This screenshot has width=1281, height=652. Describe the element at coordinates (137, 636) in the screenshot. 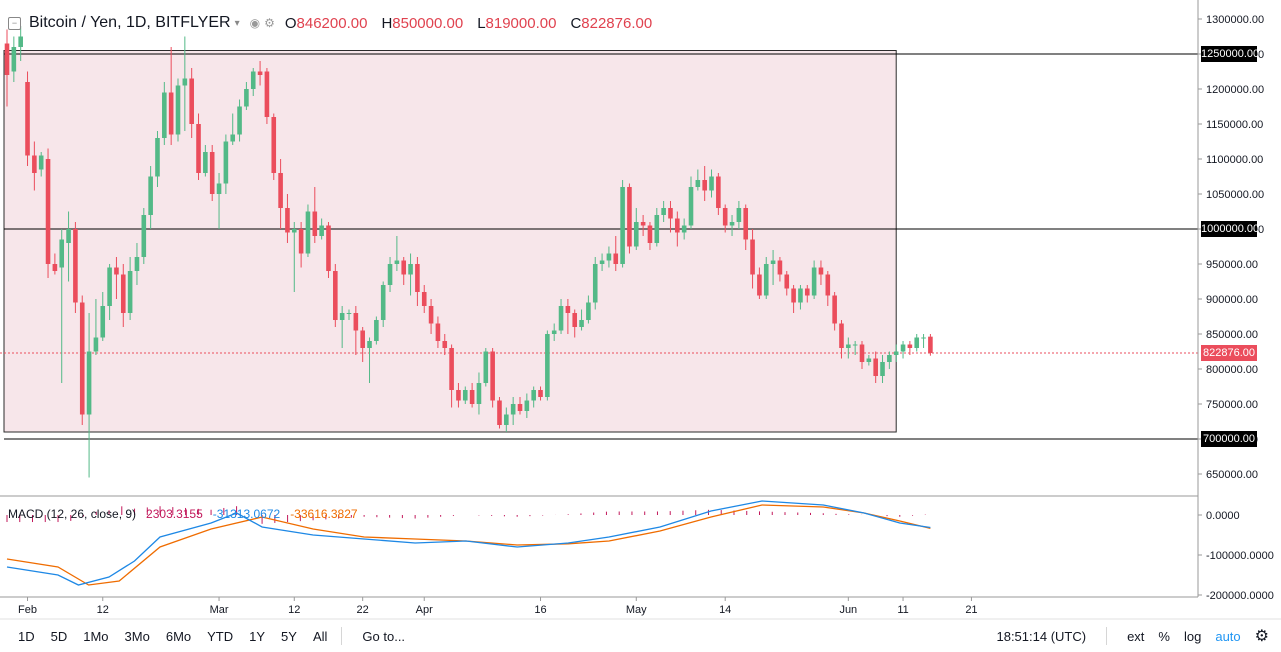

I see `timeframe-3mo: 3Mo` at that location.